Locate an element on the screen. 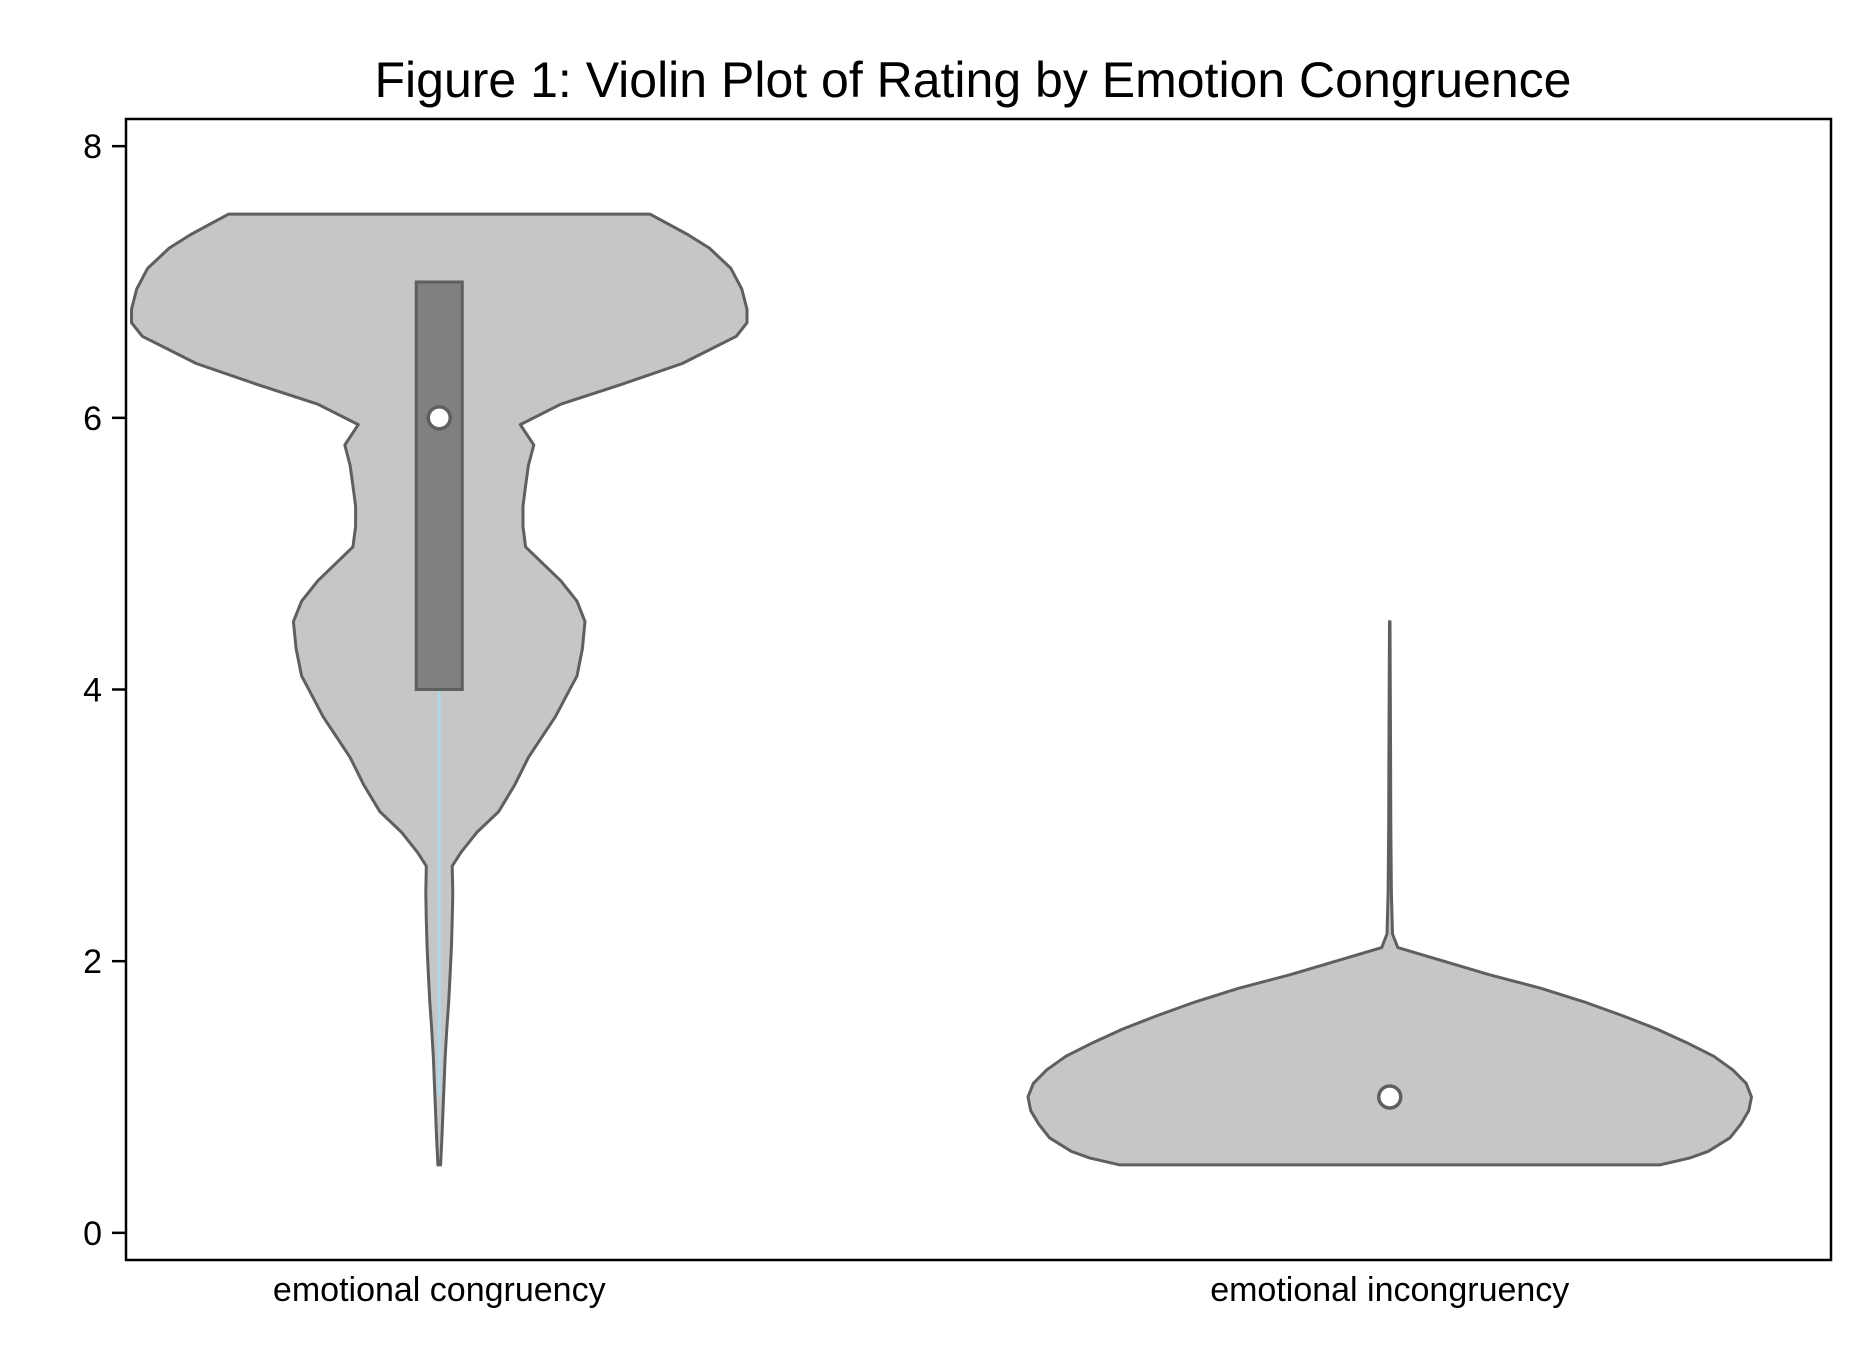  y-tick-label-0: 0 is located at coordinates (92, 1234).